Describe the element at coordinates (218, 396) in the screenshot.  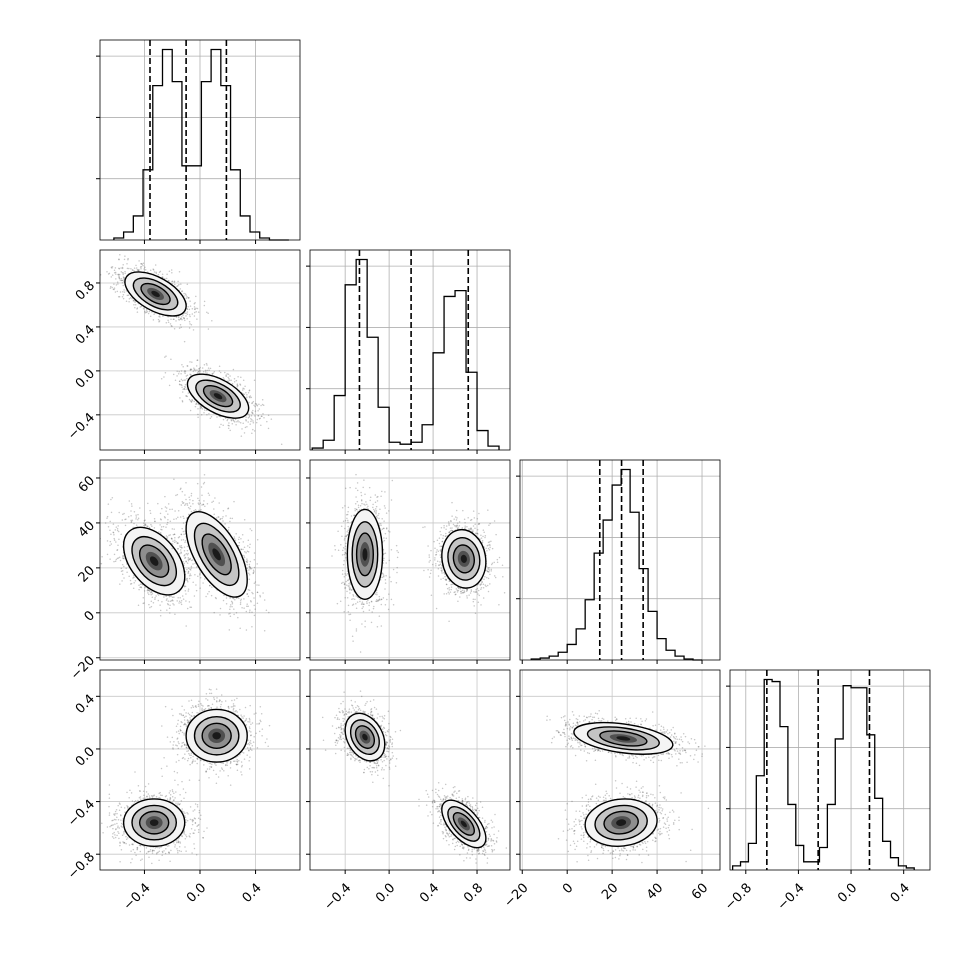
I see `density-contour` at that location.